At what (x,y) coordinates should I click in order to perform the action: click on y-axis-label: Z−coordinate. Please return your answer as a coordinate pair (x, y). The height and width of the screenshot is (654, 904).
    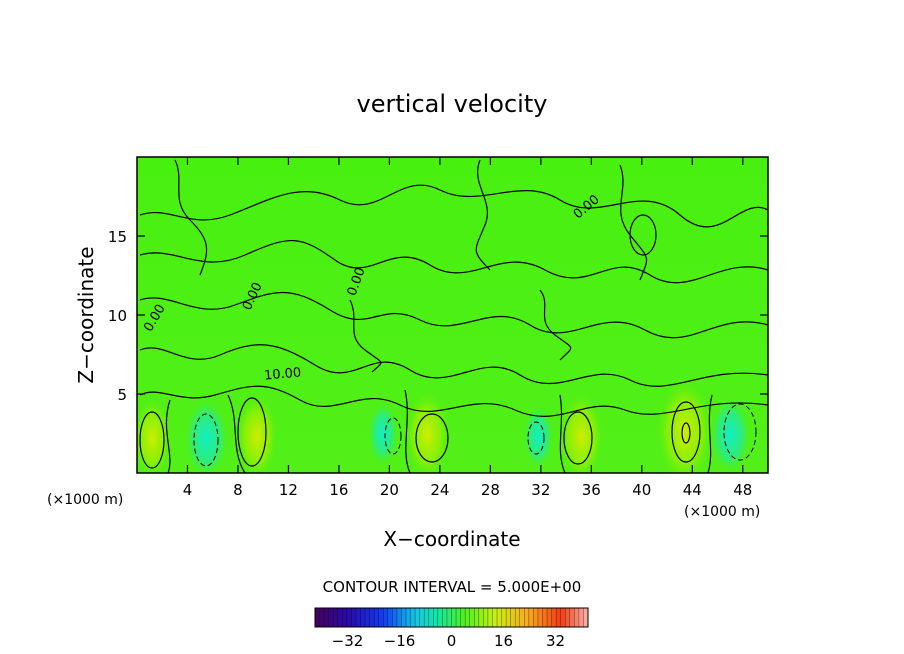
    Looking at the image, I should click on (86, 314).